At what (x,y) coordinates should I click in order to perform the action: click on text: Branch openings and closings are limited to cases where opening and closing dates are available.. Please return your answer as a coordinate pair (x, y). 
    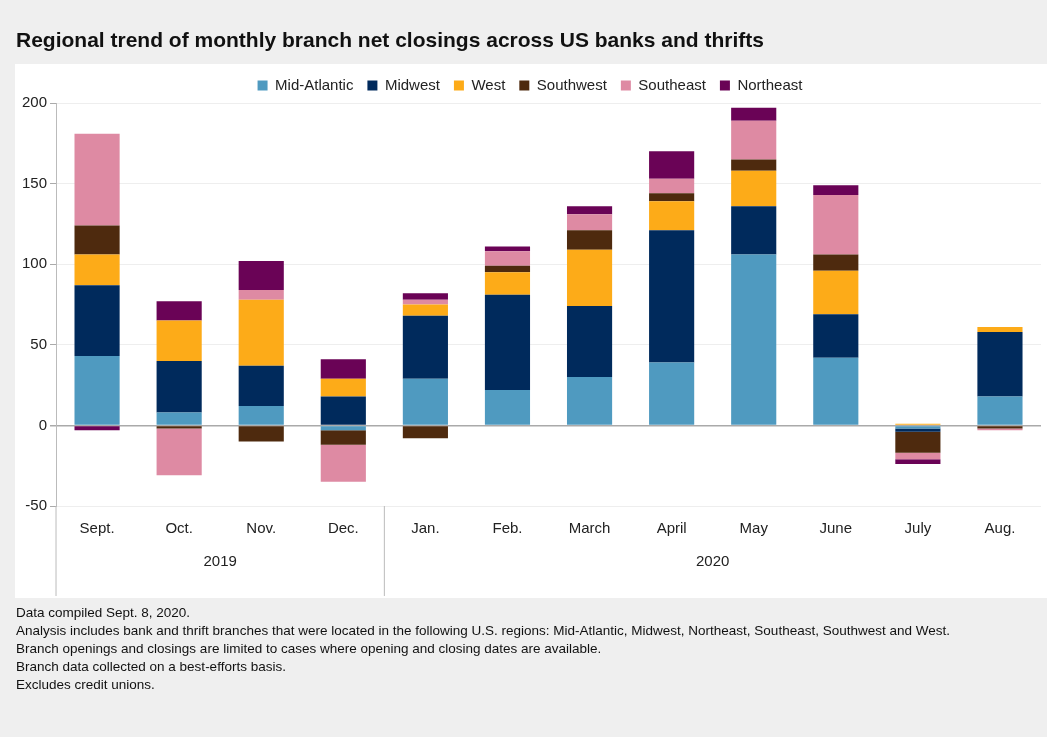
    Looking at the image, I should click on (309, 649).